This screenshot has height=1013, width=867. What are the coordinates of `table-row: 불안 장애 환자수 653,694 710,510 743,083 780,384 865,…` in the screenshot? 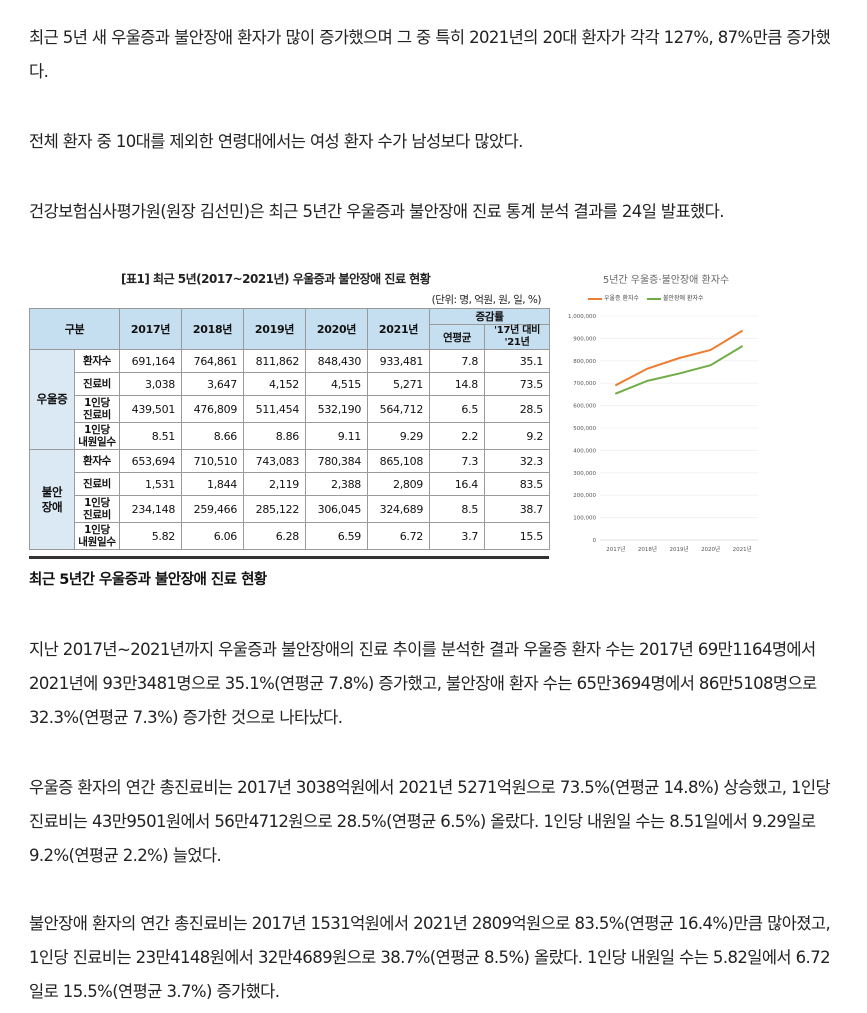 It's located at (290, 499).